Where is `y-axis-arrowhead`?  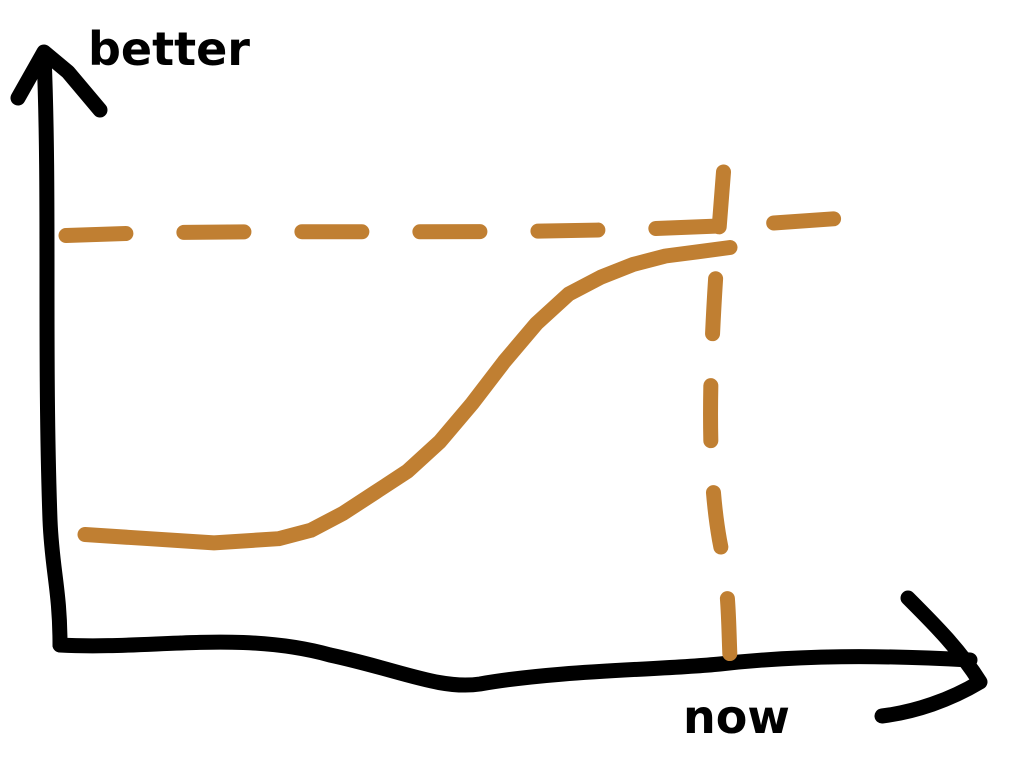
y-axis-arrowhead is located at coordinates (59, 81).